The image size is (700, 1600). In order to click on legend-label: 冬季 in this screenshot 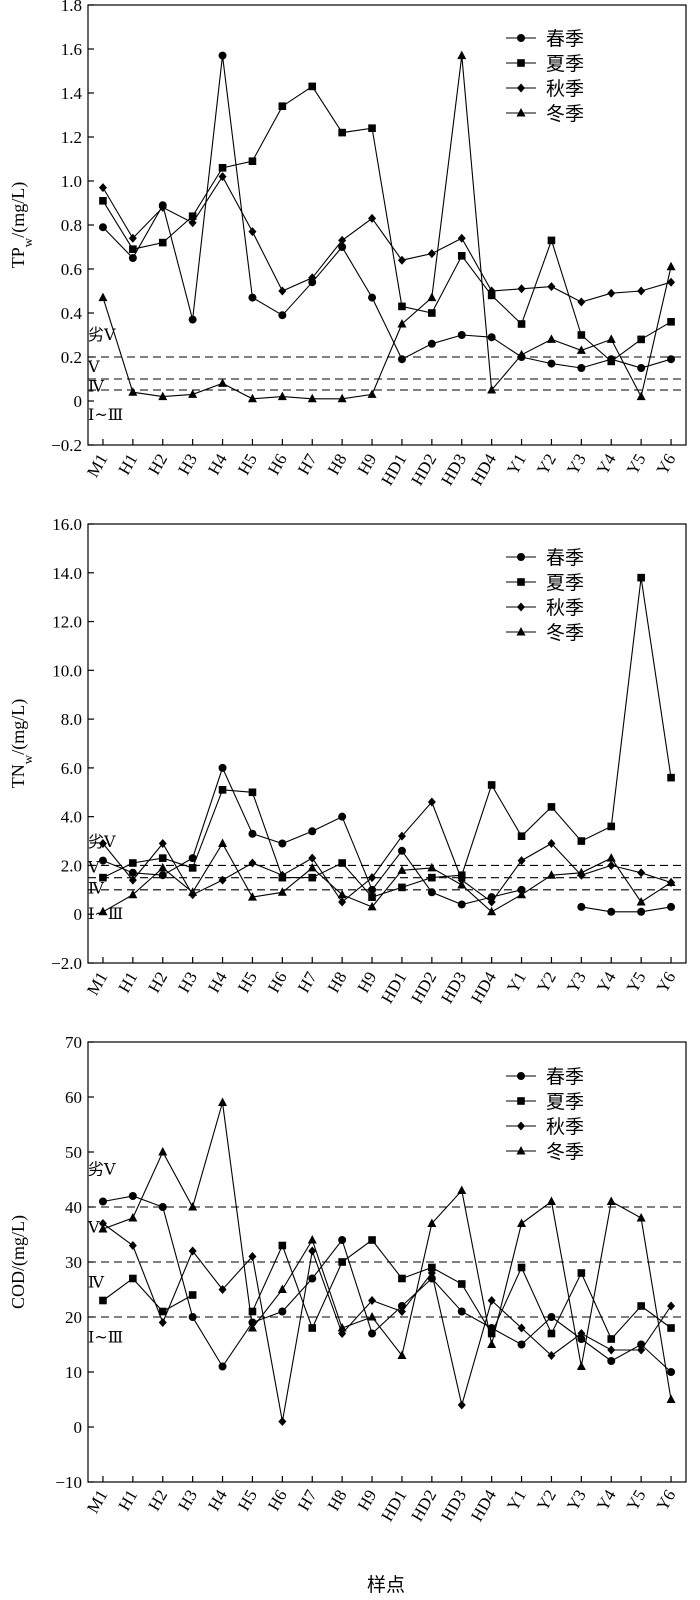, I will do `click(565, 114)`.